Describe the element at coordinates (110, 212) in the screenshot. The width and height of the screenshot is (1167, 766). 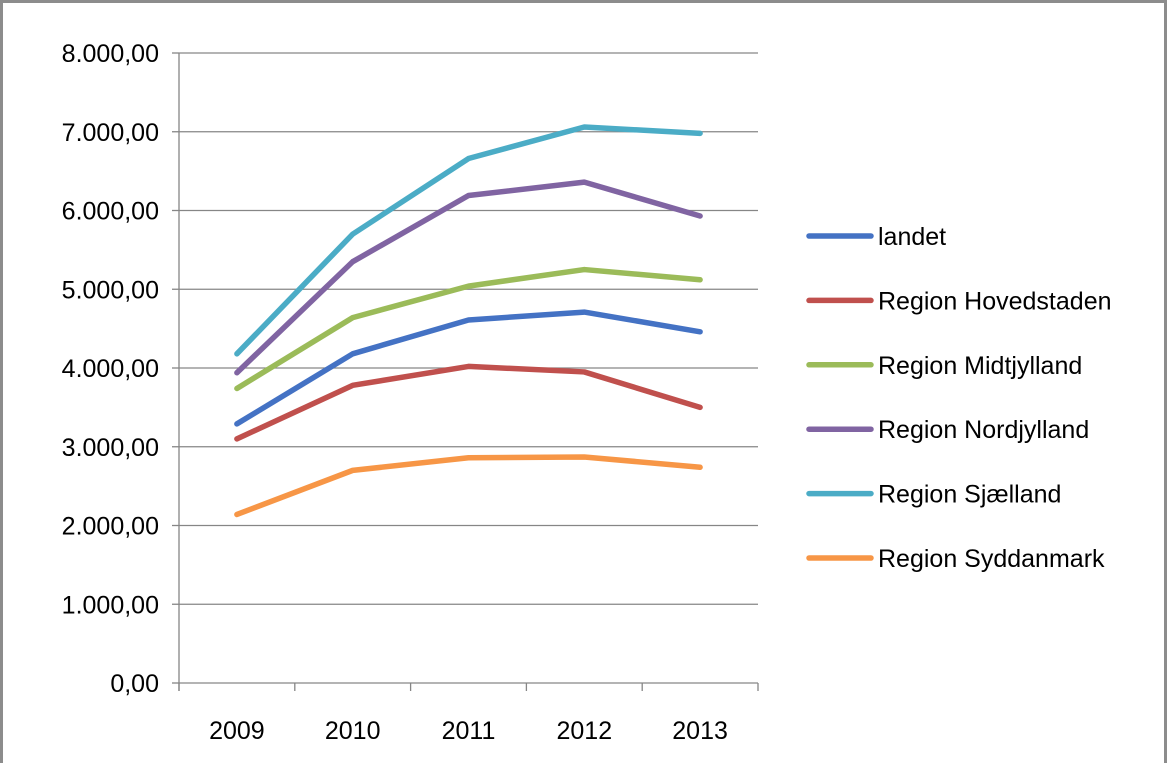
I see `y-tick-label: 6.000,00` at that location.